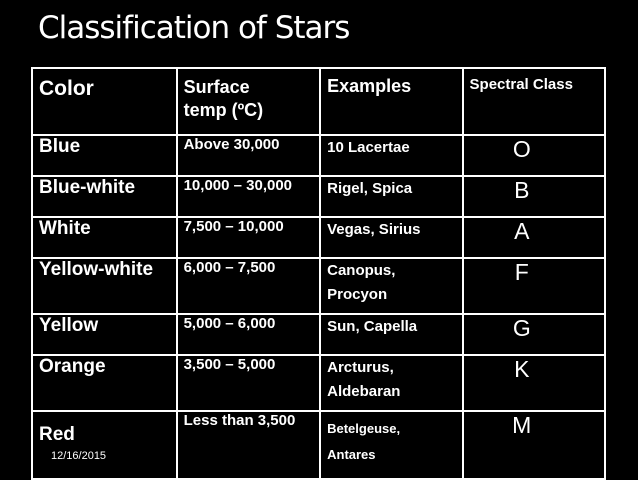 Image resolution: width=638 pixels, height=480 pixels. I want to click on cell-temp: 3,500 – 5,000, so click(248, 383).